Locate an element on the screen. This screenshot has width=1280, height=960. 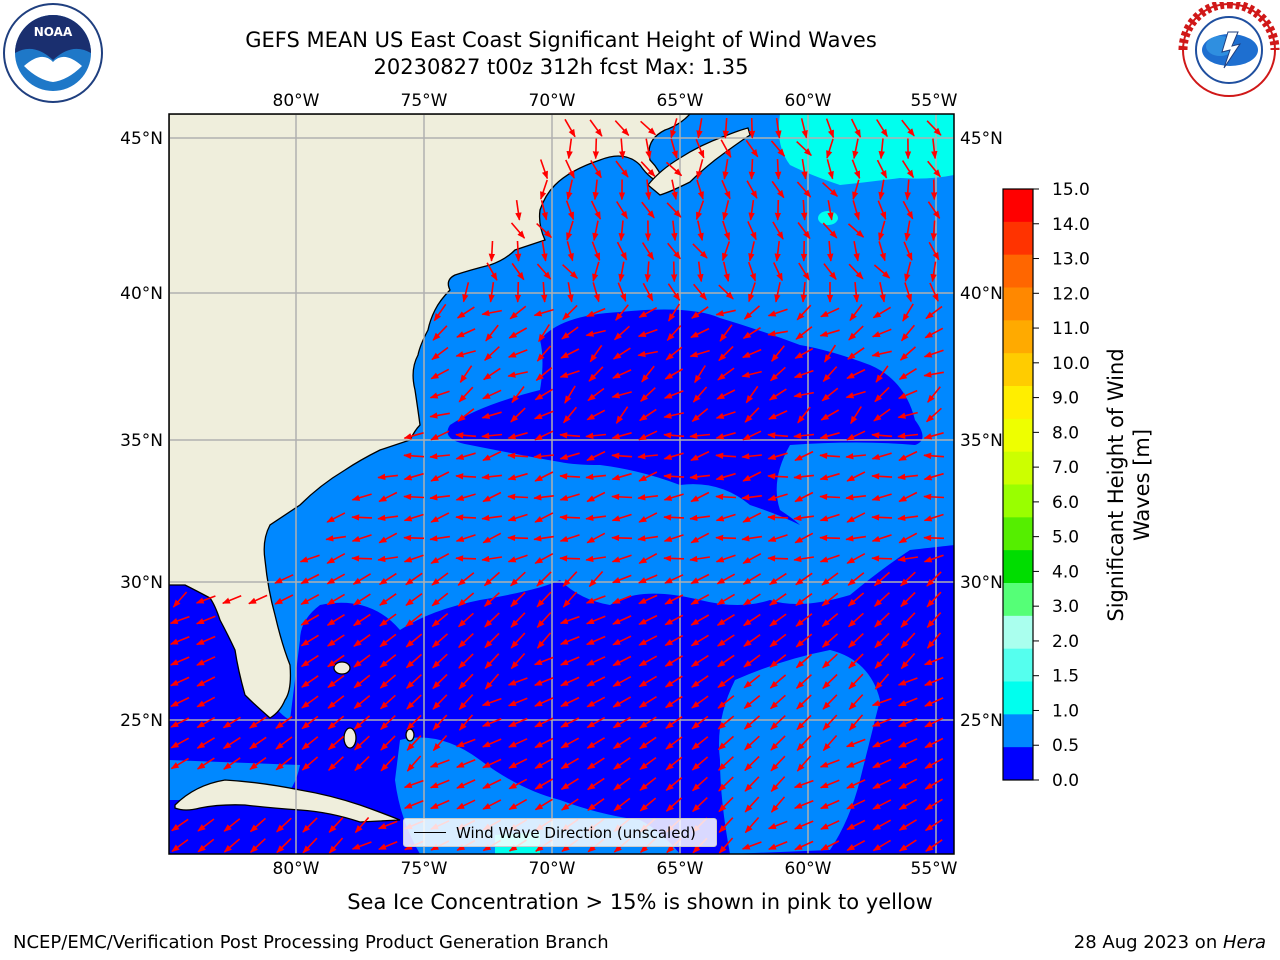
lon-label: 70°W is located at coordinates (552, 869).